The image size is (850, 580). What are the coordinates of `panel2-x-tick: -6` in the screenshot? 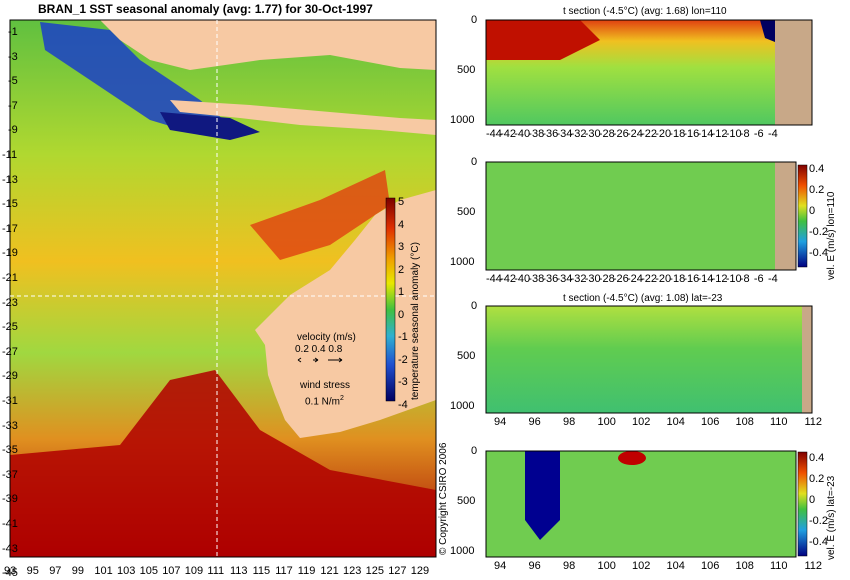 It's located at (758, 279).